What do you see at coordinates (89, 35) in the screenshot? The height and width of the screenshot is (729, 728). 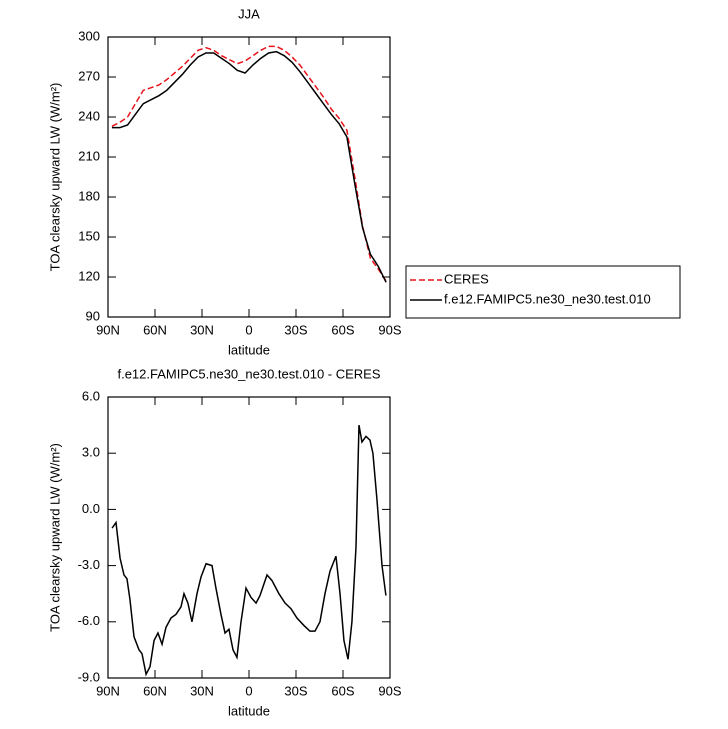 I see `y-tick-label: 300` at bounding box center [89, 35].